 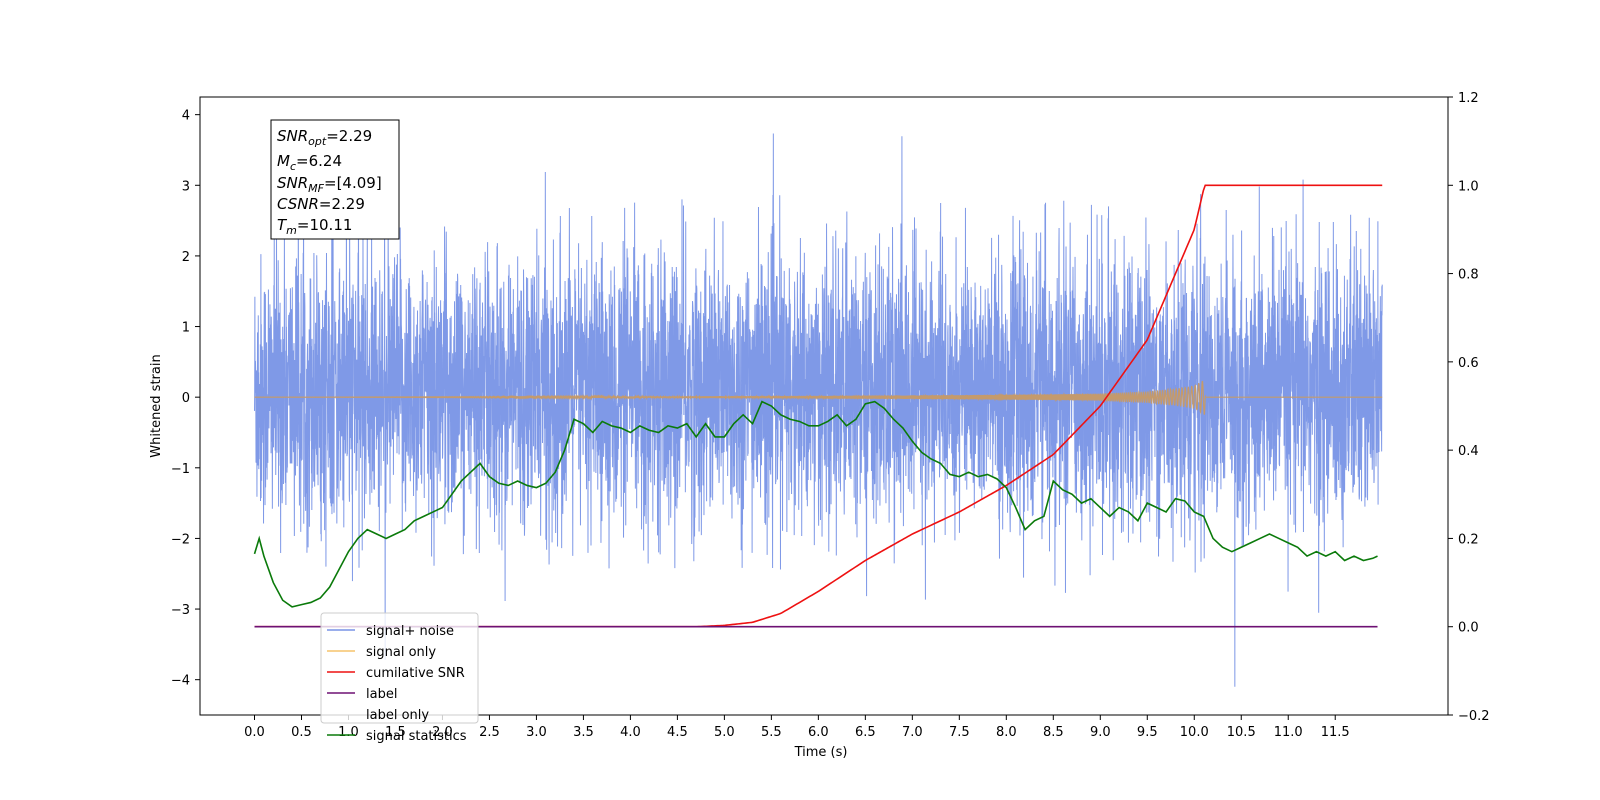 What do you see at coordinates (677, 732) in the screenshot?
I see `x-tick-label: 4.5` at bounding box center [677, 732].